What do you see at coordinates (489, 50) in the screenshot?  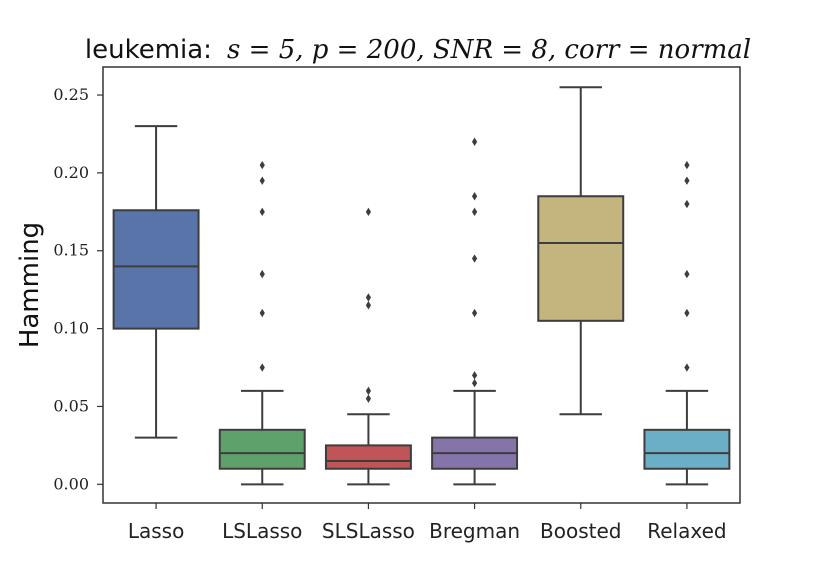 I see `chart-title-math: s = 5, p = 200, SNR = 8, corr = normal` at bounding box center [489, 50].